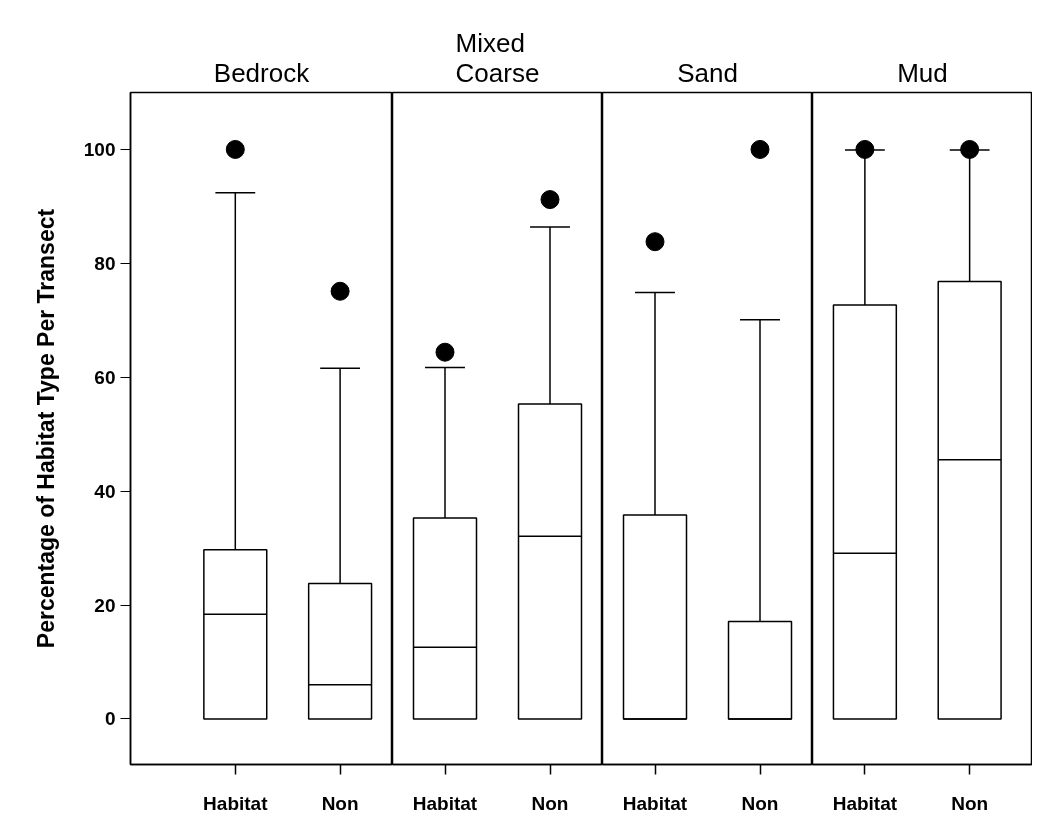  What do you see at coordinates (110, 719) in the screenshot?
I see `y-tick-label: 0` at bounding box center [110, 719].